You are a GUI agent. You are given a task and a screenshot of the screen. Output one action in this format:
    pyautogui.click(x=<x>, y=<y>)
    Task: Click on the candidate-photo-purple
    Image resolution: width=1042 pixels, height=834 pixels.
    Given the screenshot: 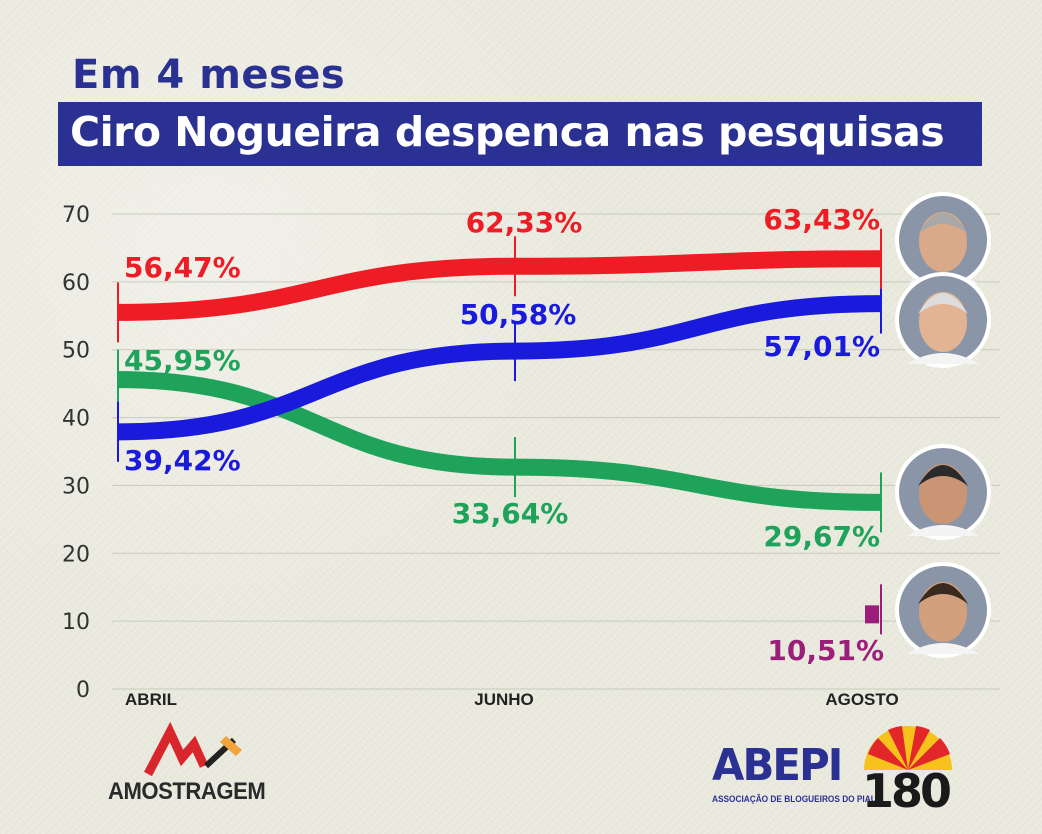 What is the action you would take?
    pyautogui.click(x=943, y=610)
    